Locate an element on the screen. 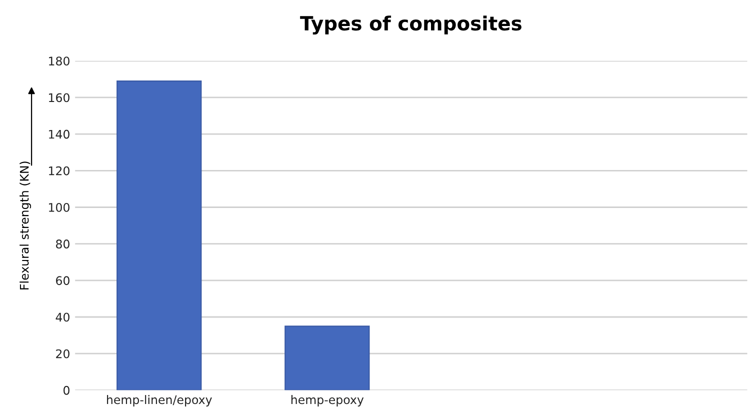  y-tick-label: 100 is located at coordinates (59, 207).